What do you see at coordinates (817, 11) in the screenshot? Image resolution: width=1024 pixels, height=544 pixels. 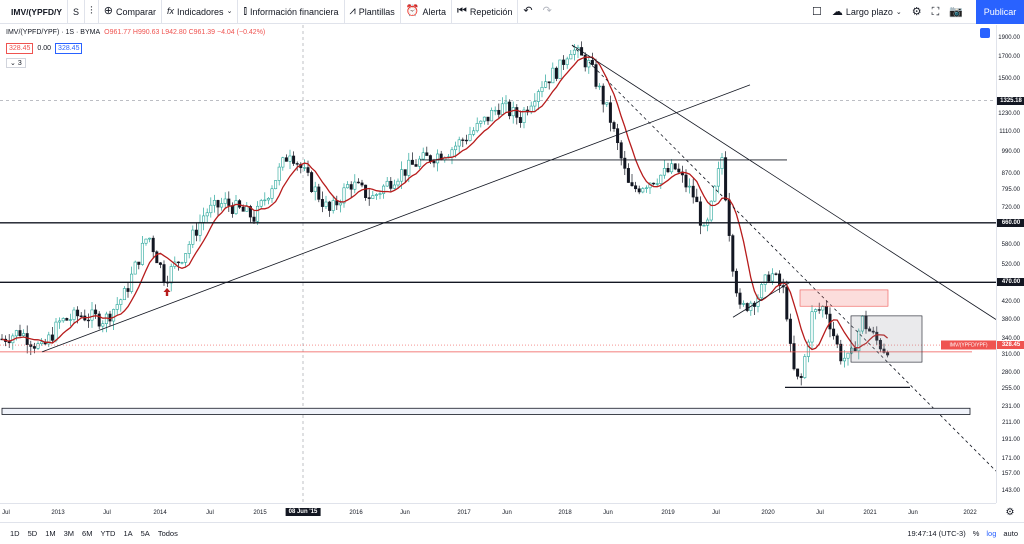 I see `fullscreen-square-icon: ☐` at bounding box center [817, 11].